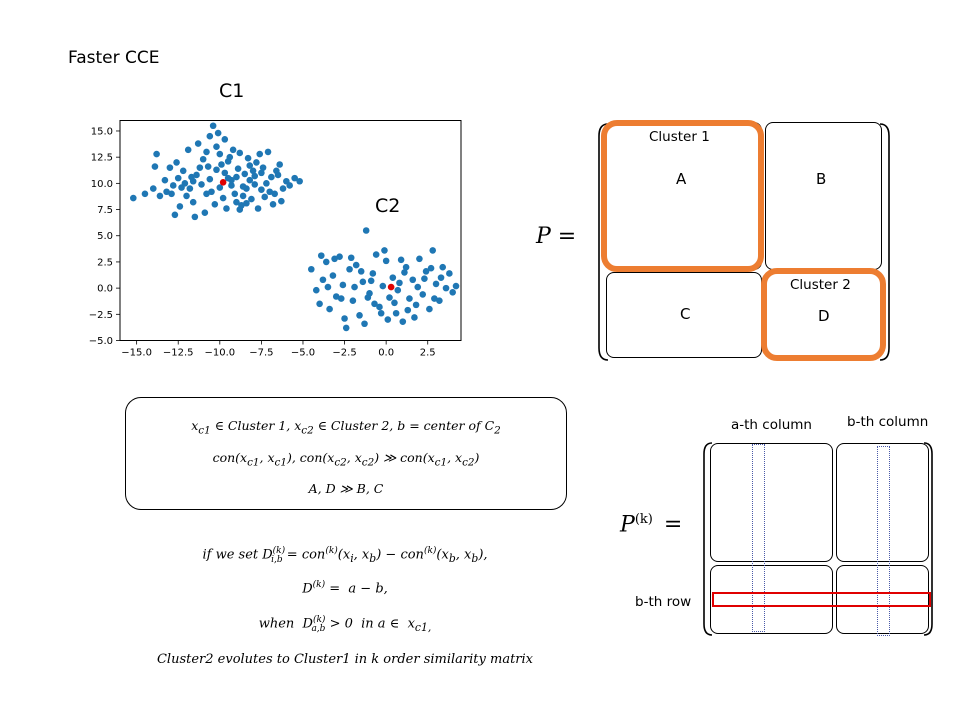  I want to click on x-tick-label: −12.5, so click(178, 353).